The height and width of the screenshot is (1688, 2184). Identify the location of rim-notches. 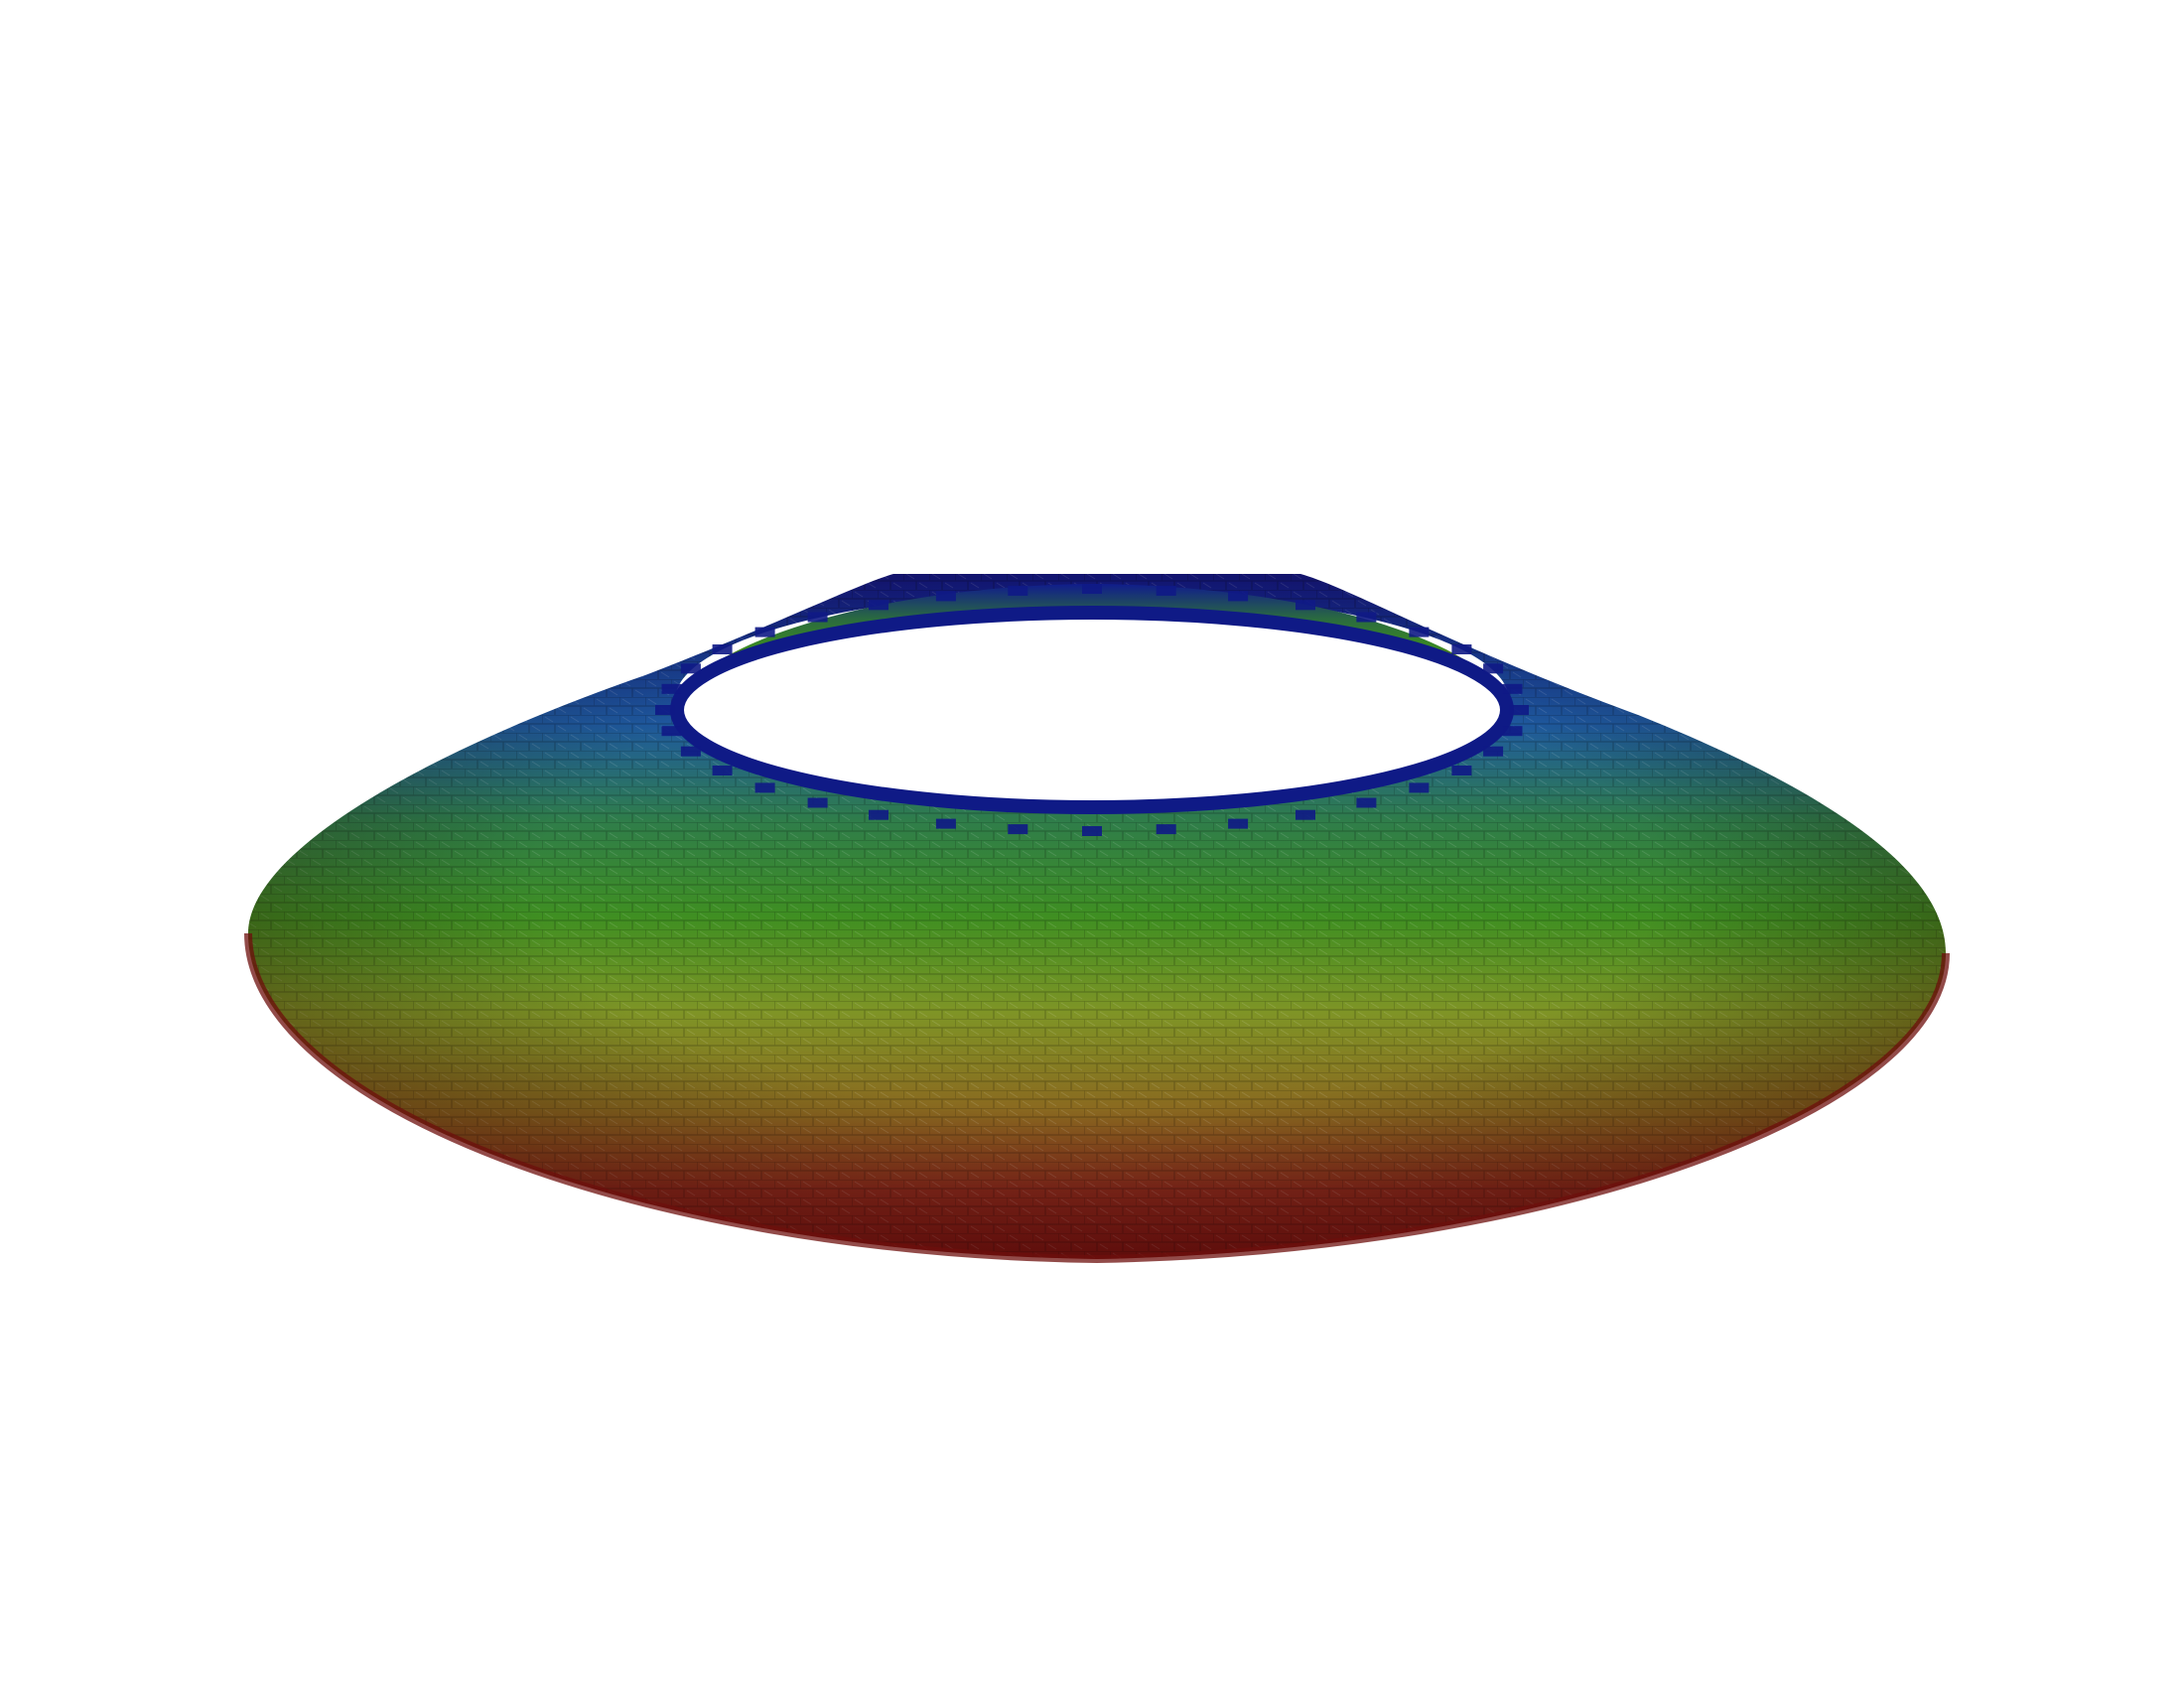
(1092, 710).